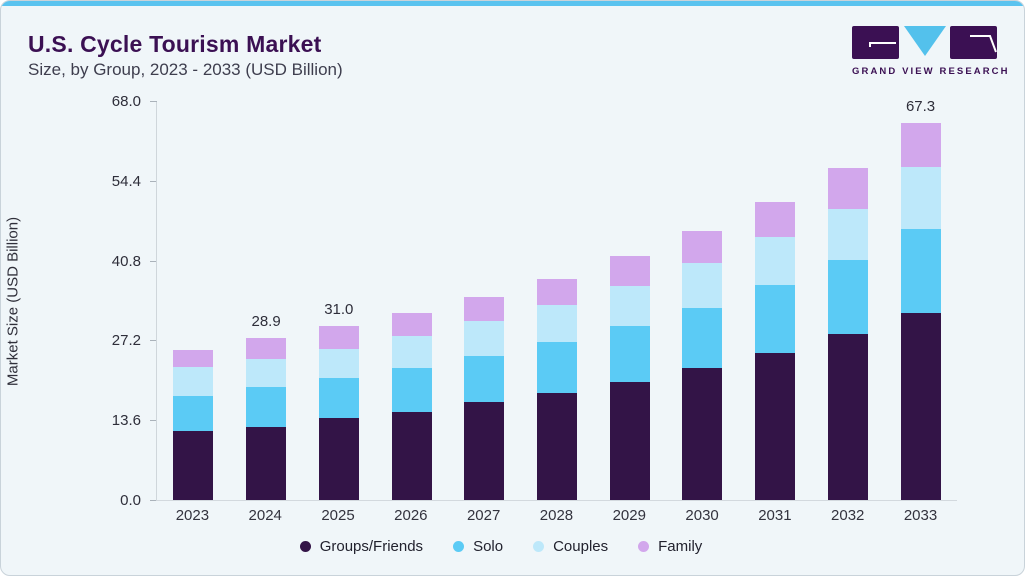 This screenshot has height=576, width=1025. Describe the element at coordinates (702, 338) in the screenshot. I see `segment-solo-2030` at that location.